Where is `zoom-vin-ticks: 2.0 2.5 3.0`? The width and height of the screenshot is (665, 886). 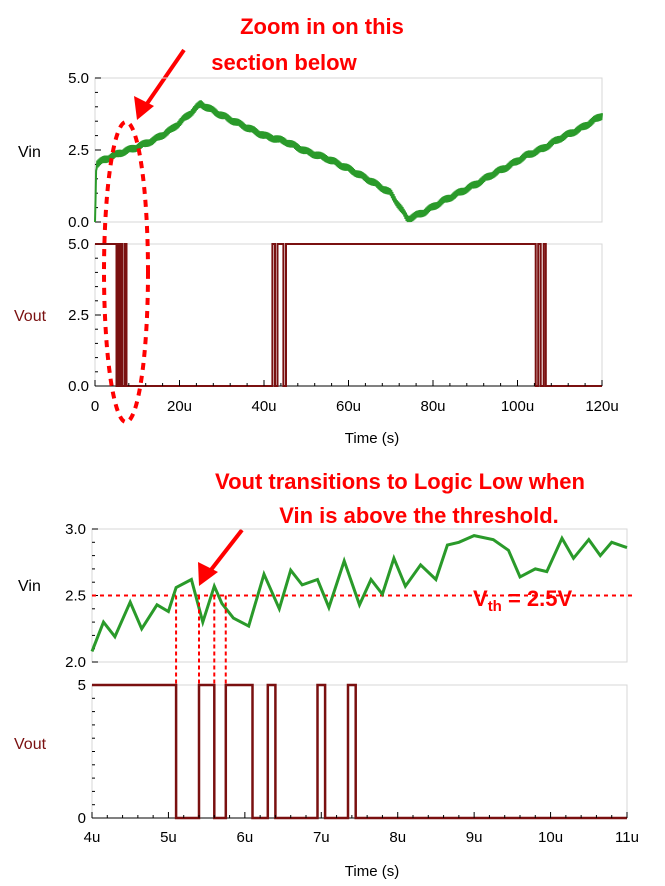
zoom-vin-ticks: 2.0 2.5 3.0 is located at coordinates (81, 596).